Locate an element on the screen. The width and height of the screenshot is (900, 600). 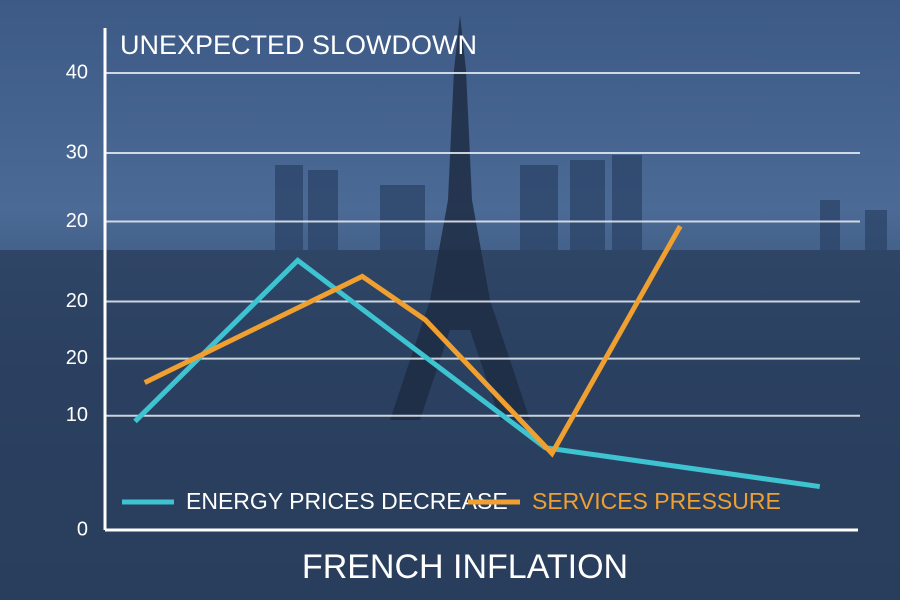
legend-label: SERVICES PRESSURE is located at coordinates (656, 501).